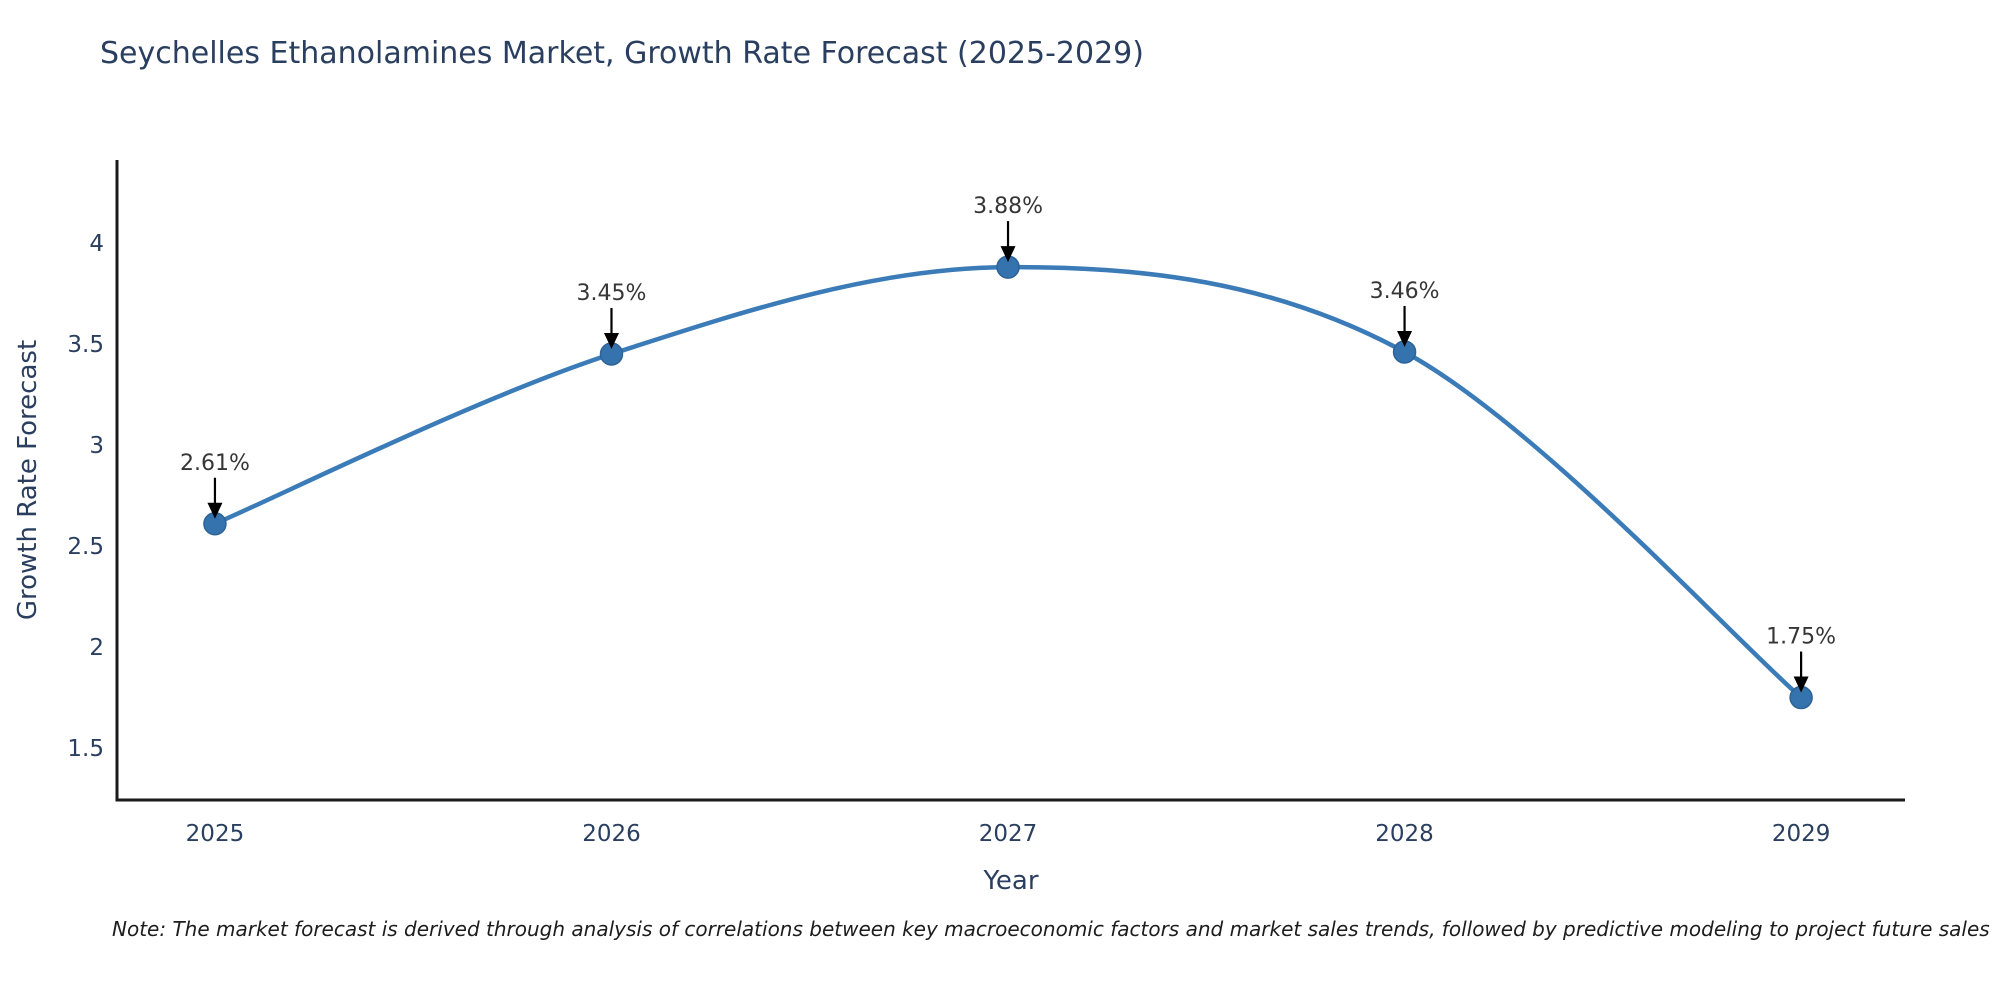  I want to click on point-annotation: 2.61%, so click(215, 463).